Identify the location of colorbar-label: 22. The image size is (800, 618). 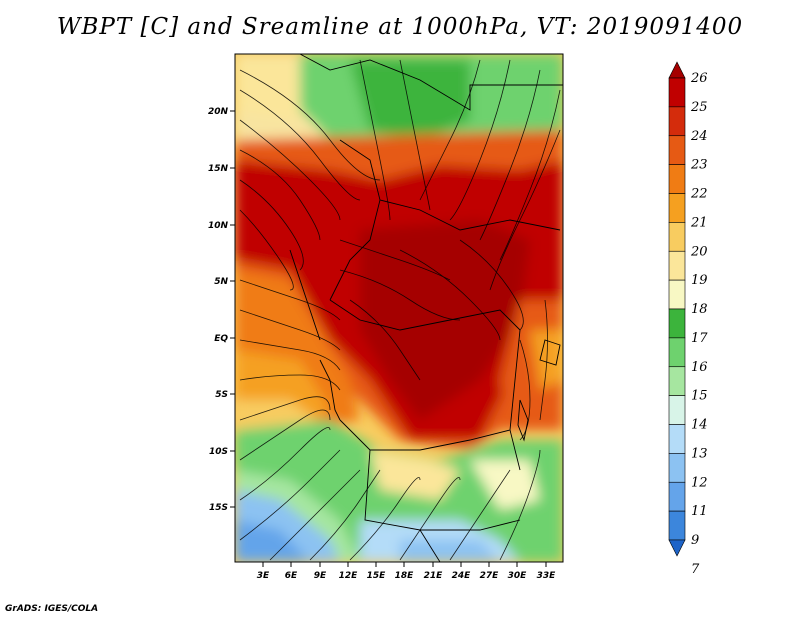
(699, 194).